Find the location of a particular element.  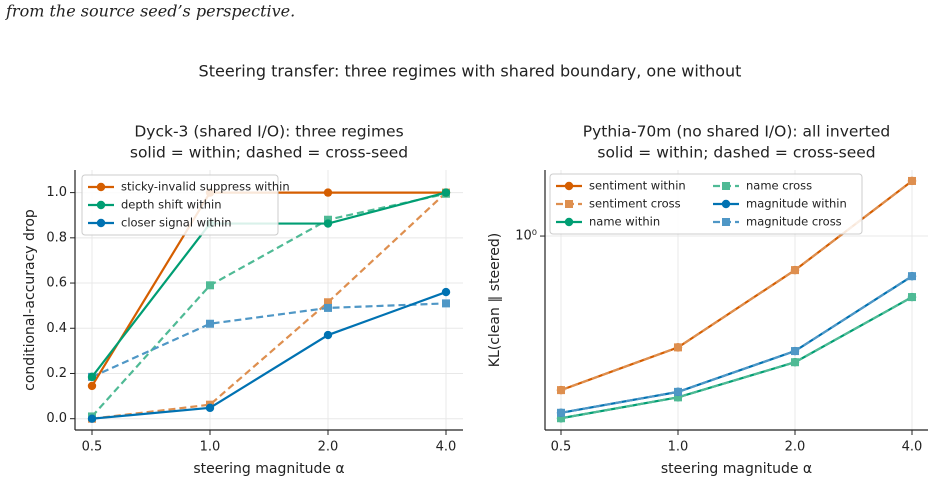

y-tick-label: 0.2 is located at coordinates (56, 373).